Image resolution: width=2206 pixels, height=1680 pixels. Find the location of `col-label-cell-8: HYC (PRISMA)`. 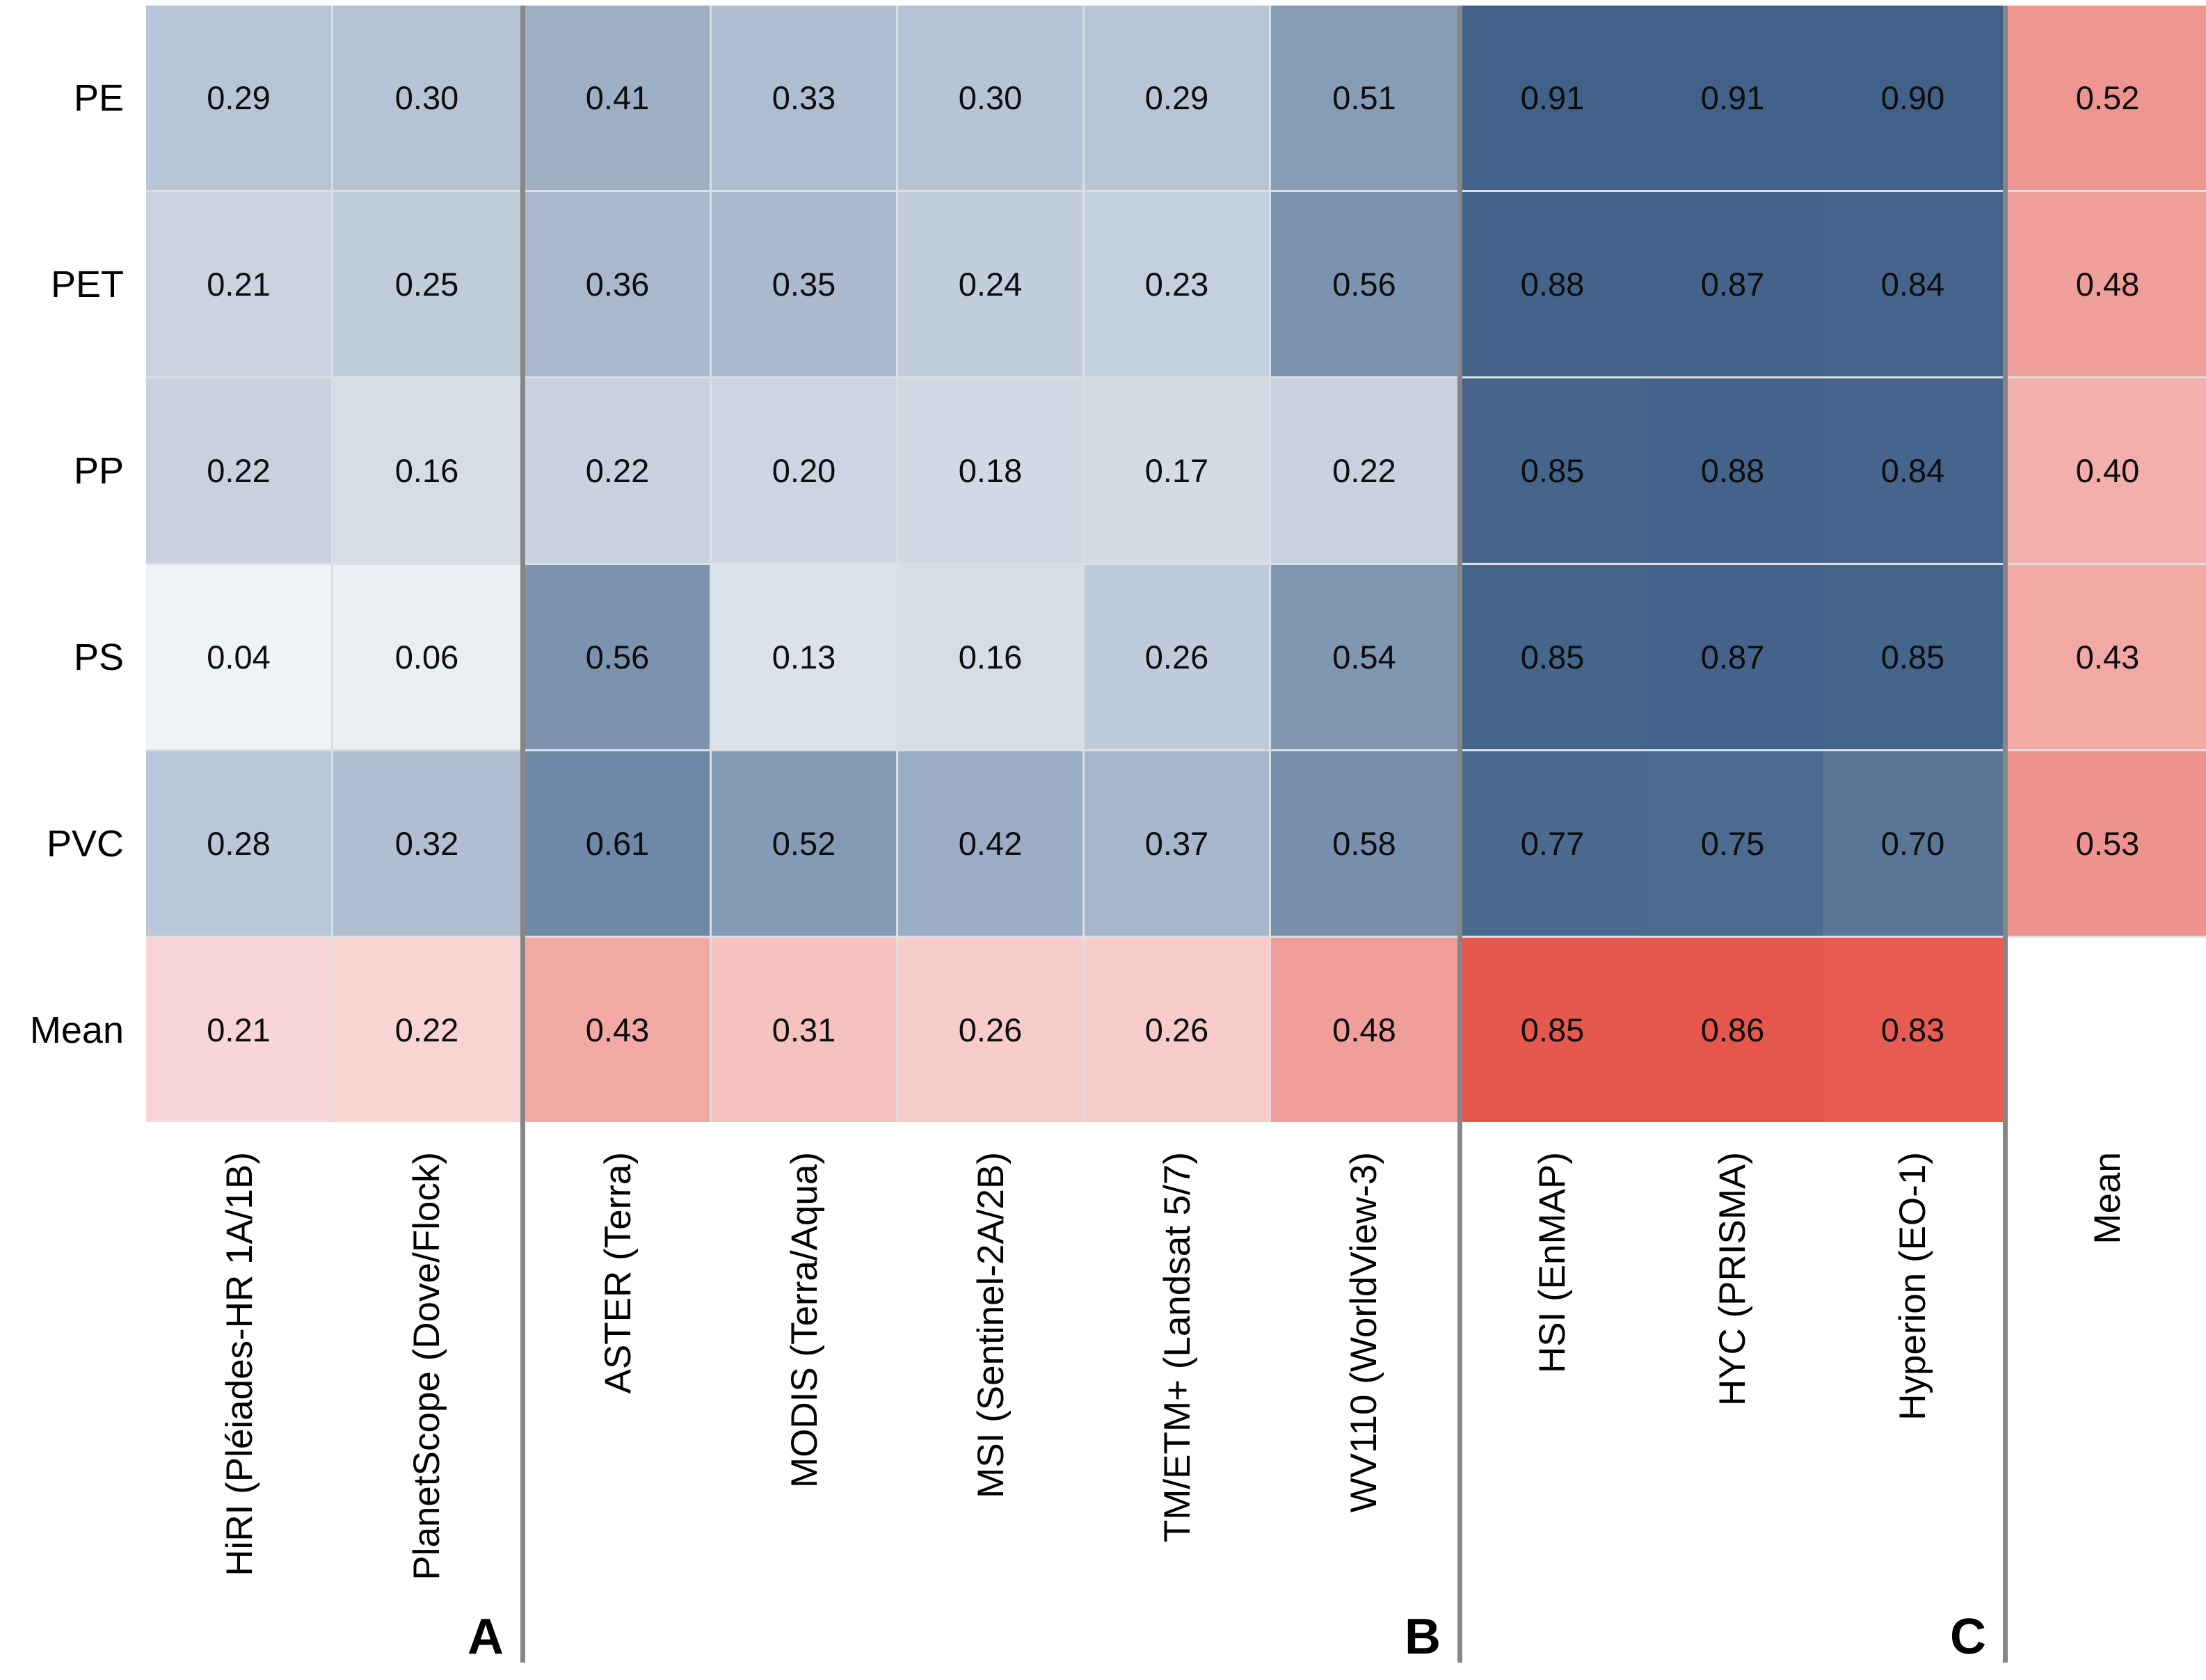

col-label-cell-8: HYC (PRISMA) is located at coordinates (1732, 1406).